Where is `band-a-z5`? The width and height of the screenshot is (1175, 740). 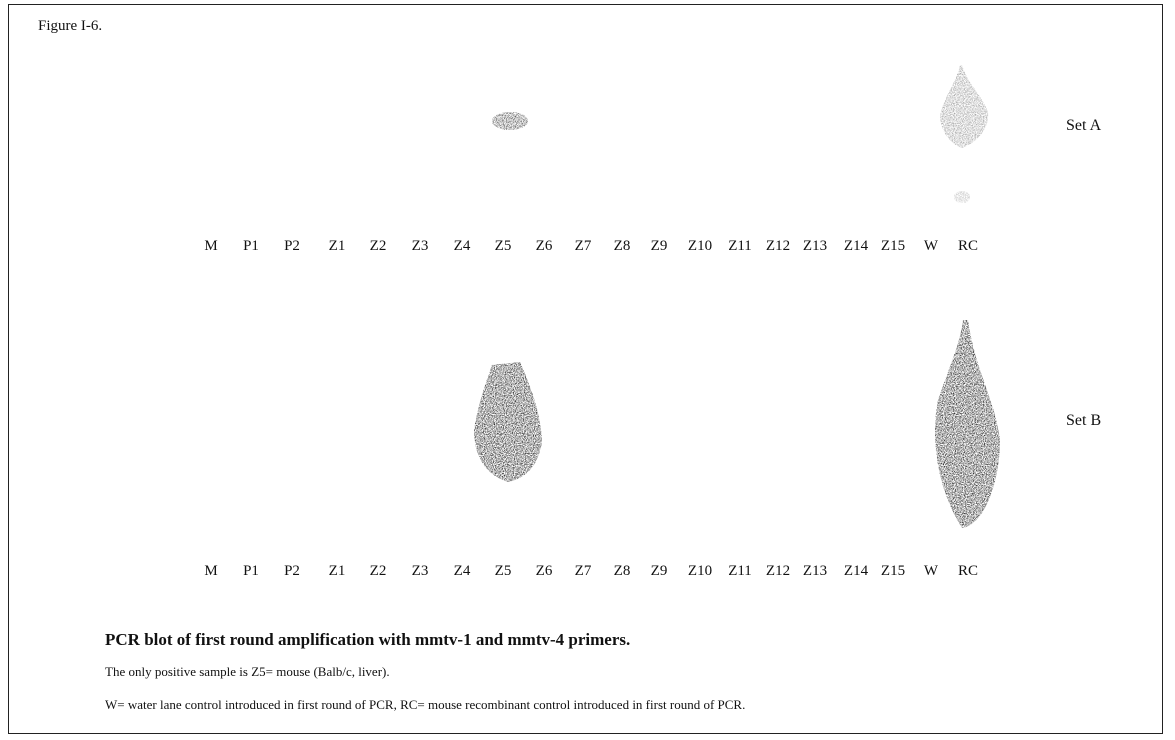 band-a-z5 is located at coordinates (510, 121).